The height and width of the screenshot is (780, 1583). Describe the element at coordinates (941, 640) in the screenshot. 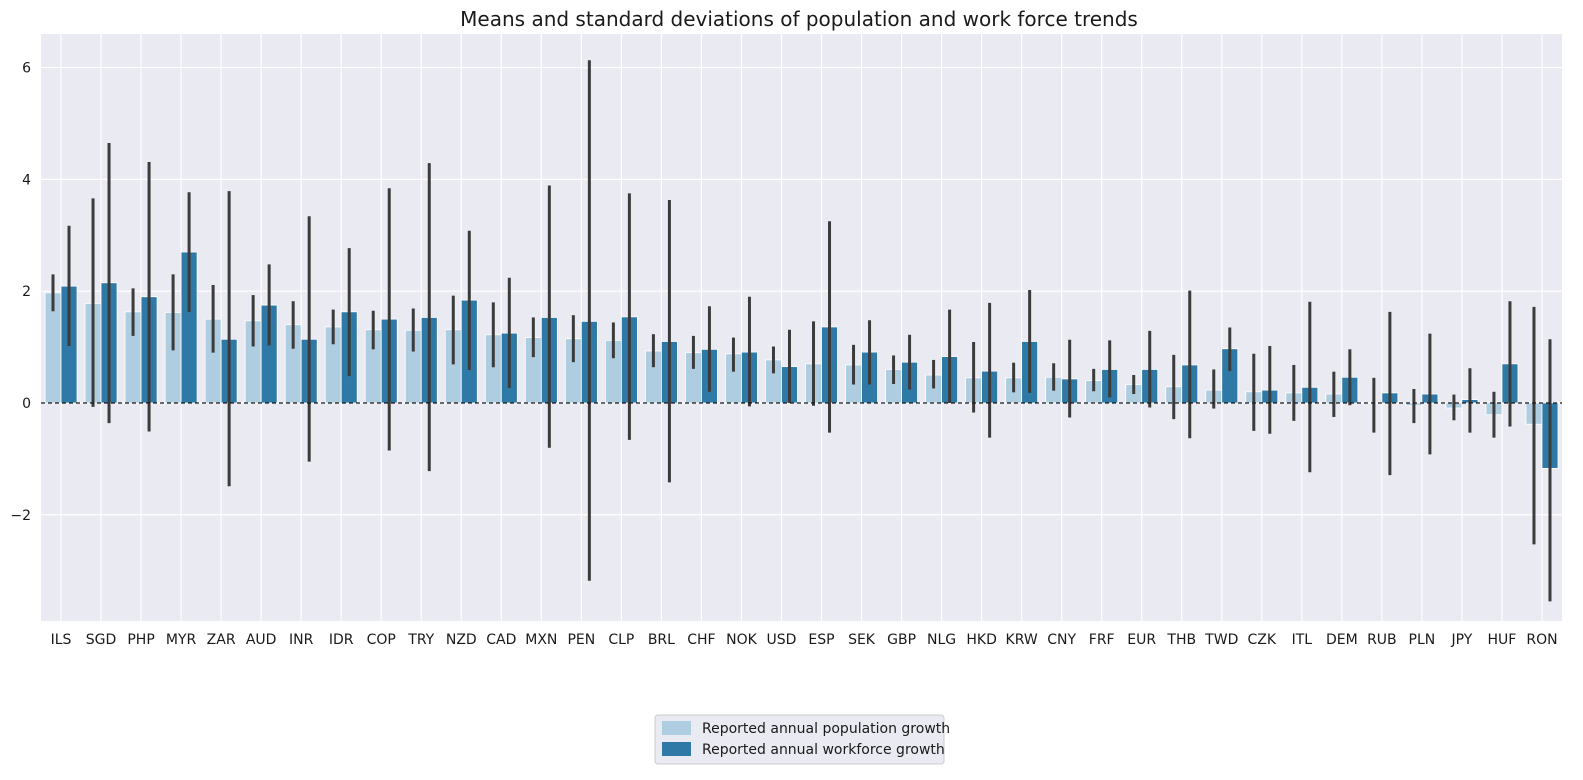

I see `x-tick-label: NLG` at that location.